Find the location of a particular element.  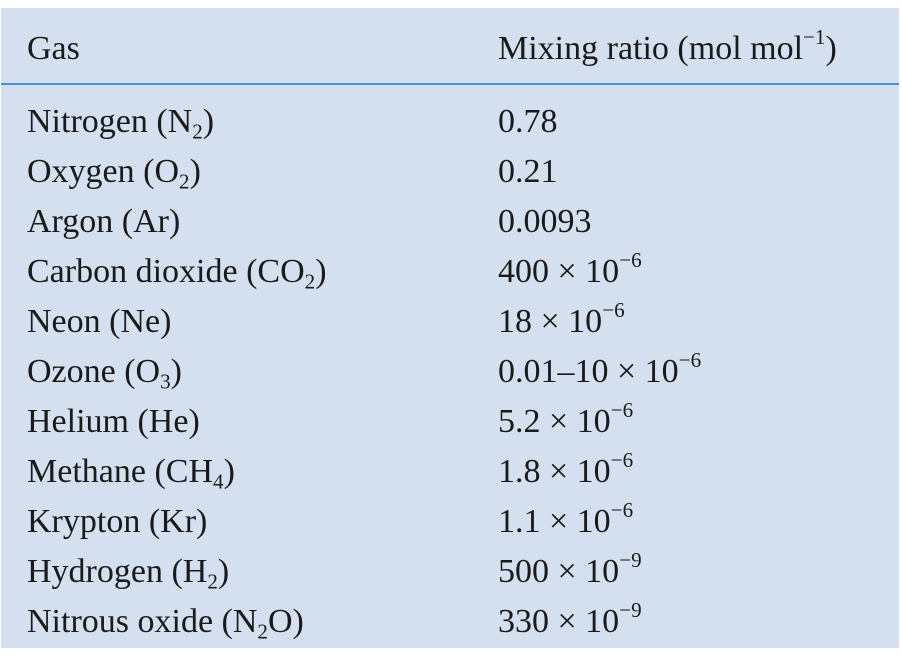

cell-text: Nitrous oxide (N is located at coordinates (142, 621).